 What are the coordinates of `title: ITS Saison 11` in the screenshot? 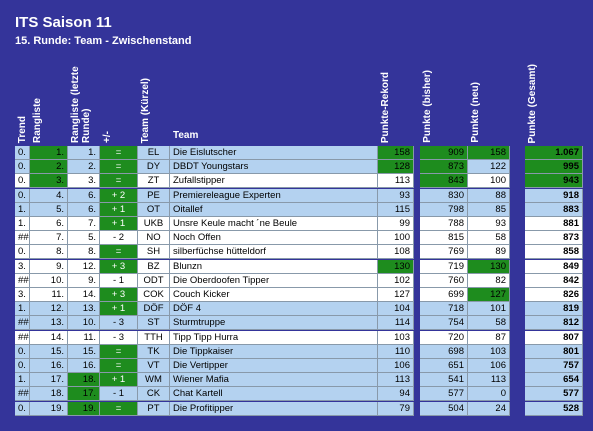 It's located at (63, 22).